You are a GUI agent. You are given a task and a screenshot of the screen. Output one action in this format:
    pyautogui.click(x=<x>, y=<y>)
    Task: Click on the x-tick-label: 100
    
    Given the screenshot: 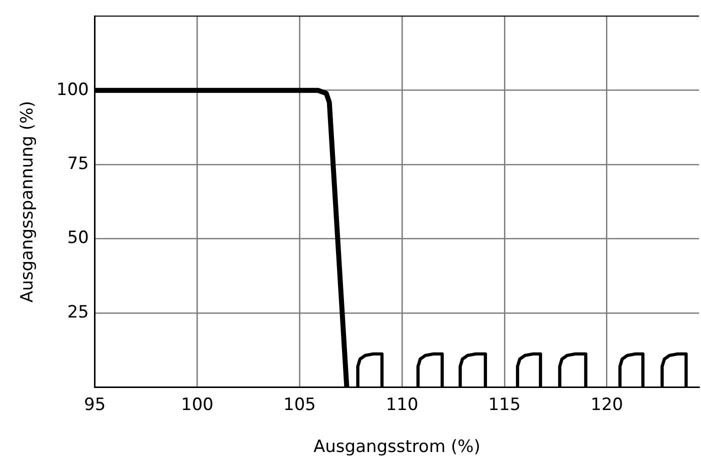 What is the action you would take?
    pyautogui.click(x=197, y=404)
    